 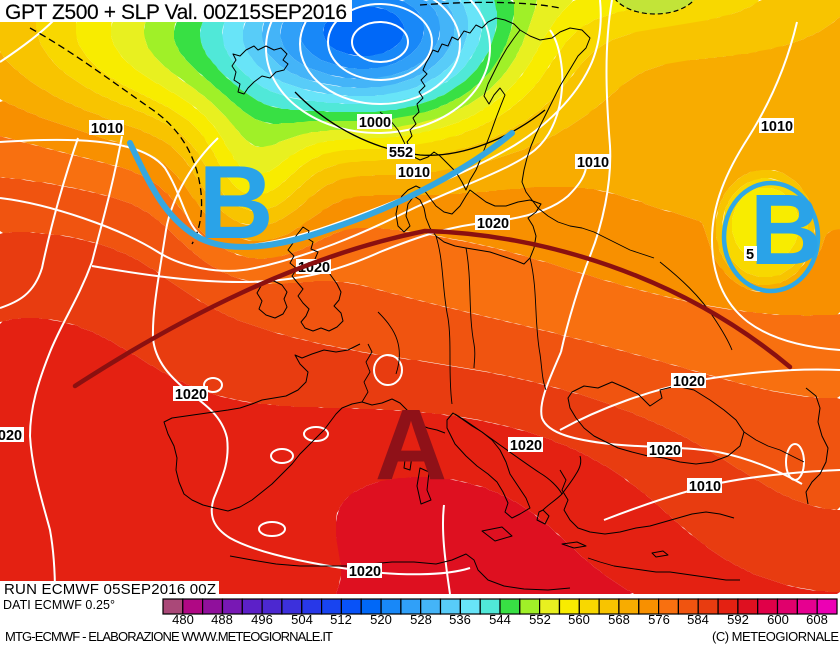 What do you see at coordinates (778, 619) in the screenshot?
I see `svg-text: 600` at bounding box center [778, 619].